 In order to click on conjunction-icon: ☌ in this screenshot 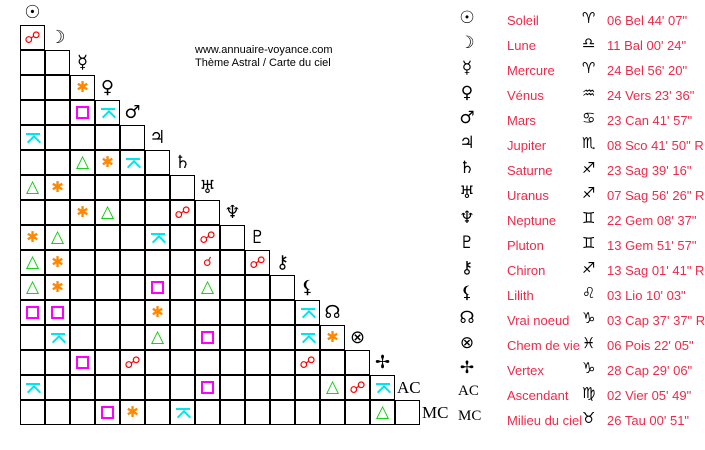, I will do `click(207, 262)`.